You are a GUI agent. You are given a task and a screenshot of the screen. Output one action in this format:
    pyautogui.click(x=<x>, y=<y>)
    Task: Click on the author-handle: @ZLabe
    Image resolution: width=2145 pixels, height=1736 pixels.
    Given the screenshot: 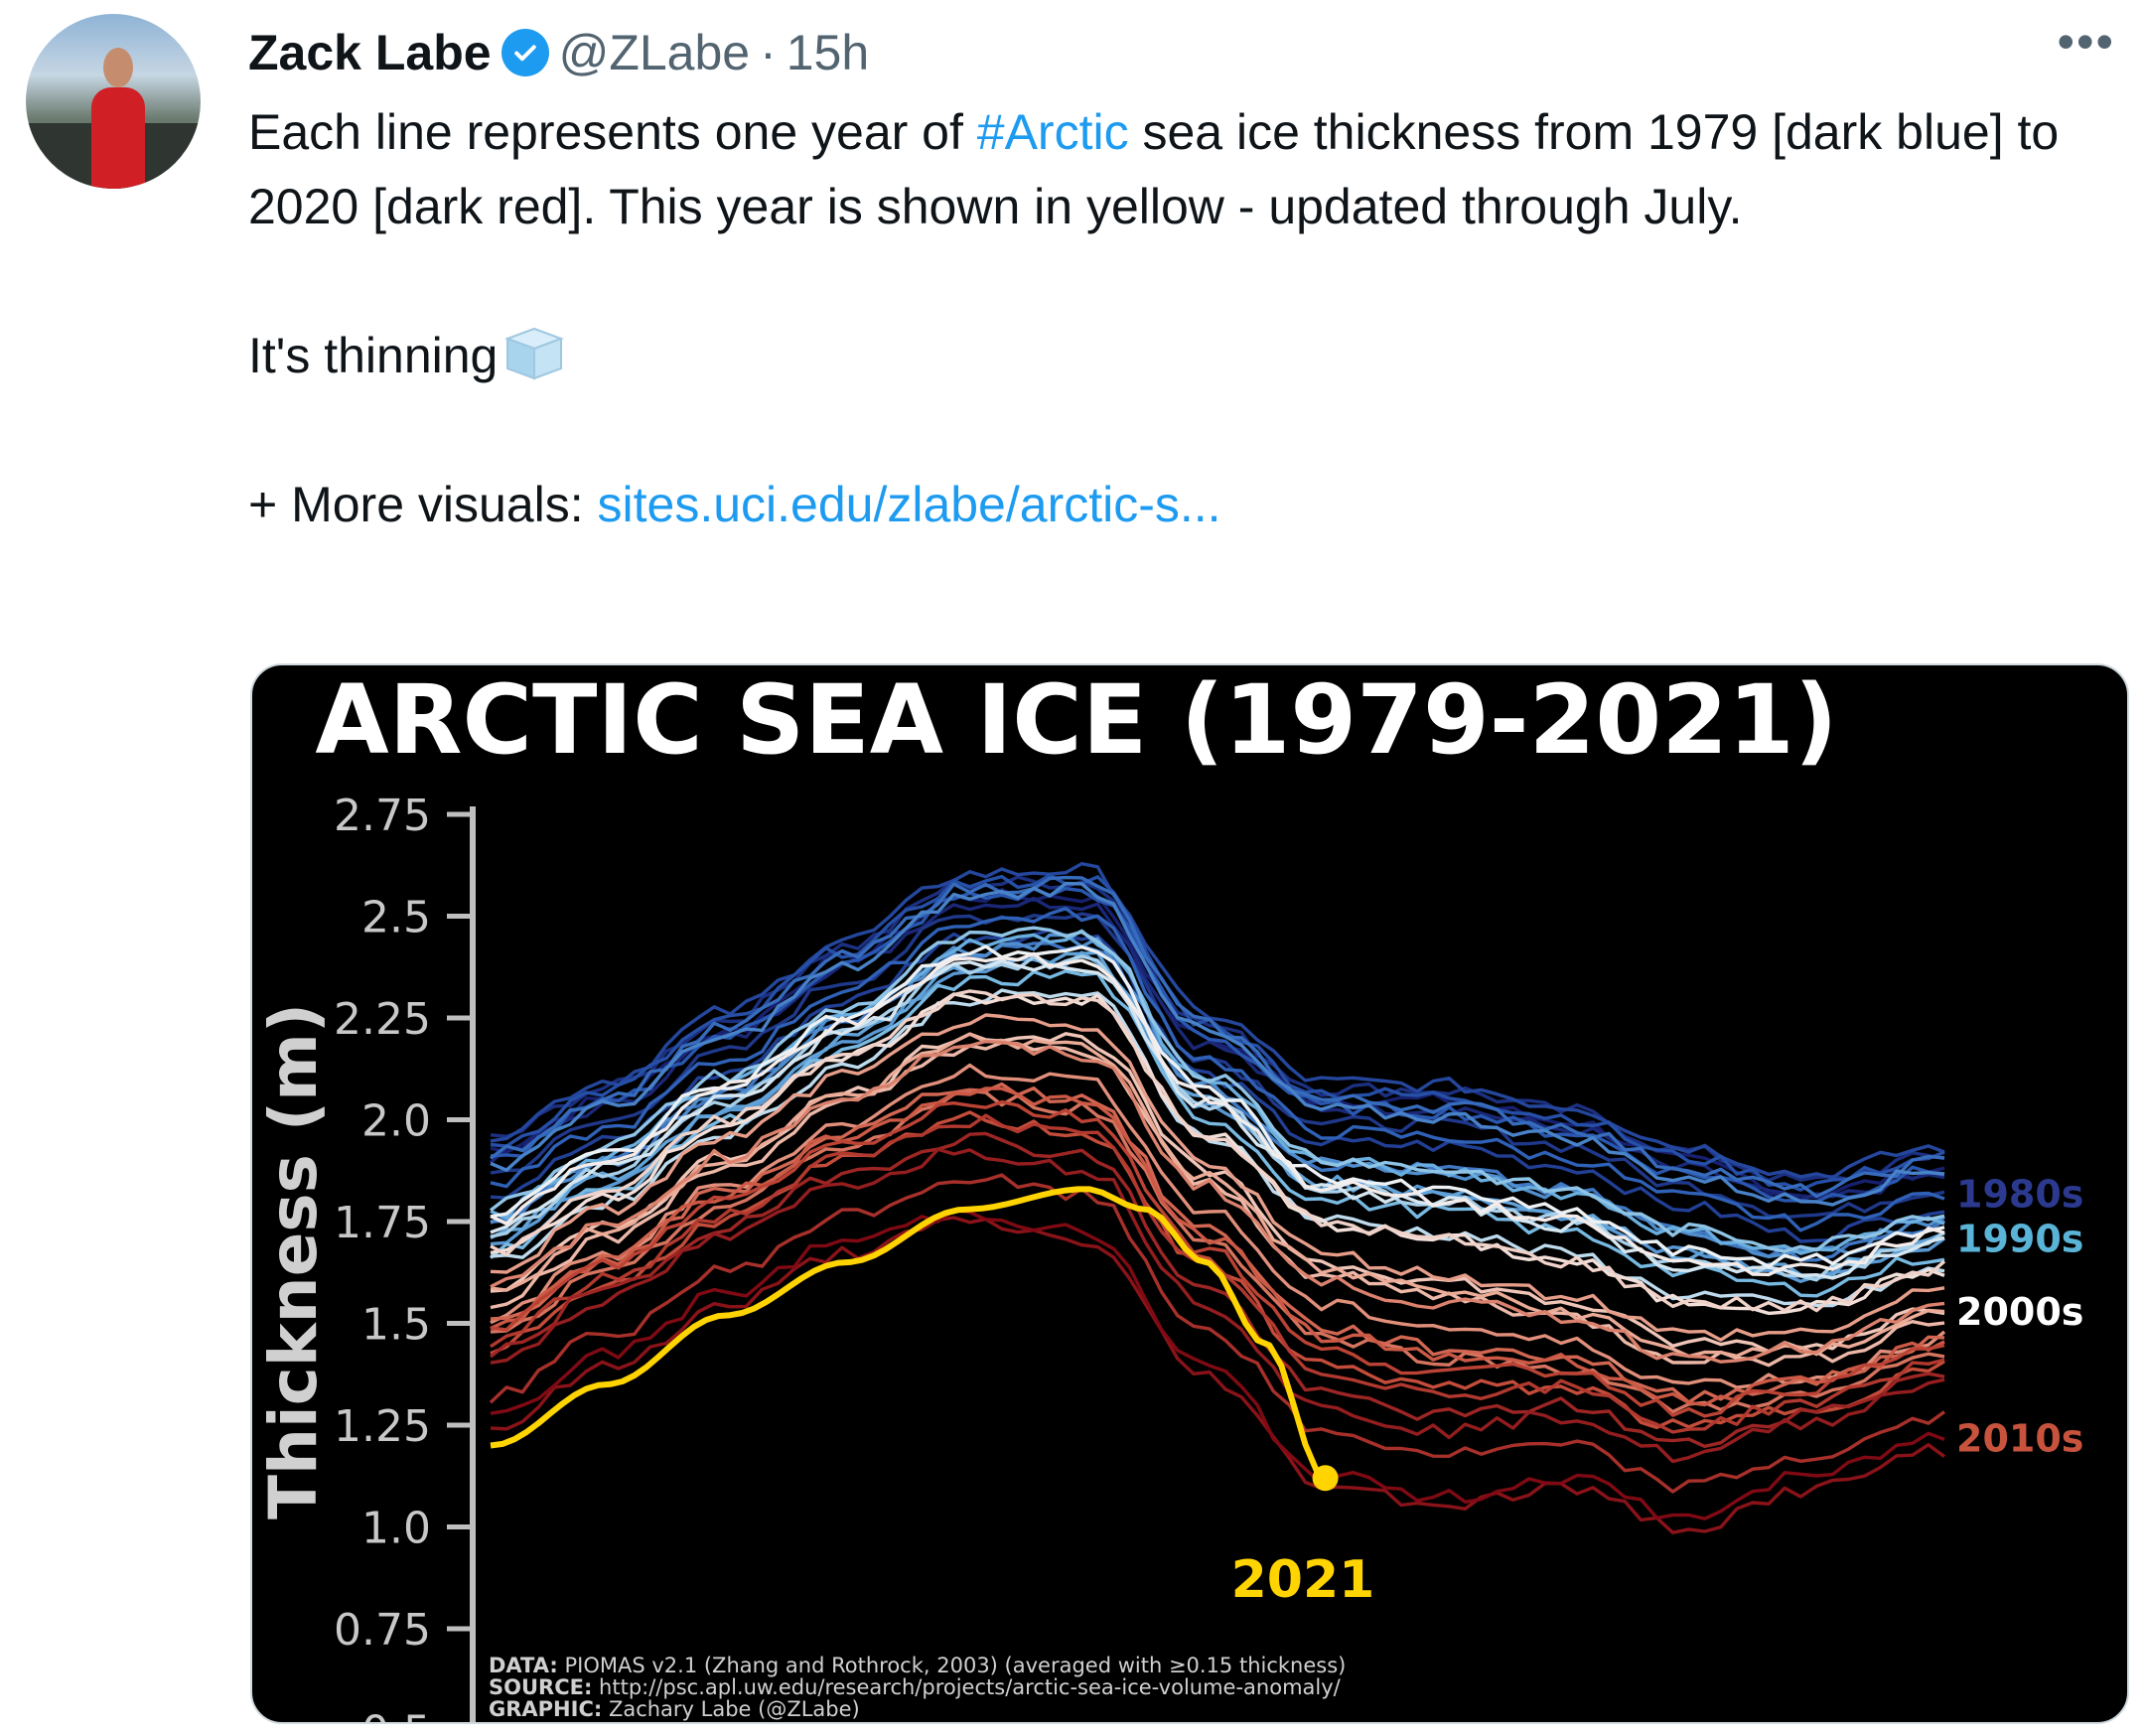 What is the action you would take?
    pyautogui.click(x=654, y=53)
    